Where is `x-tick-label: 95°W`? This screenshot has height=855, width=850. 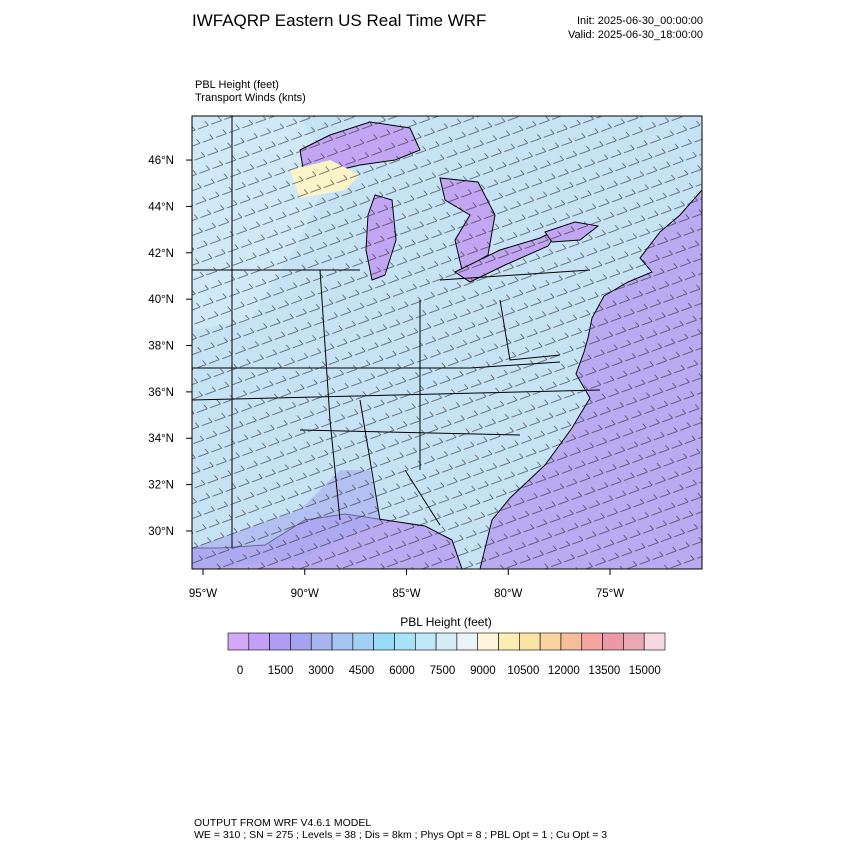 x-tick-label: 95°W is located at coordinates (203, 594).